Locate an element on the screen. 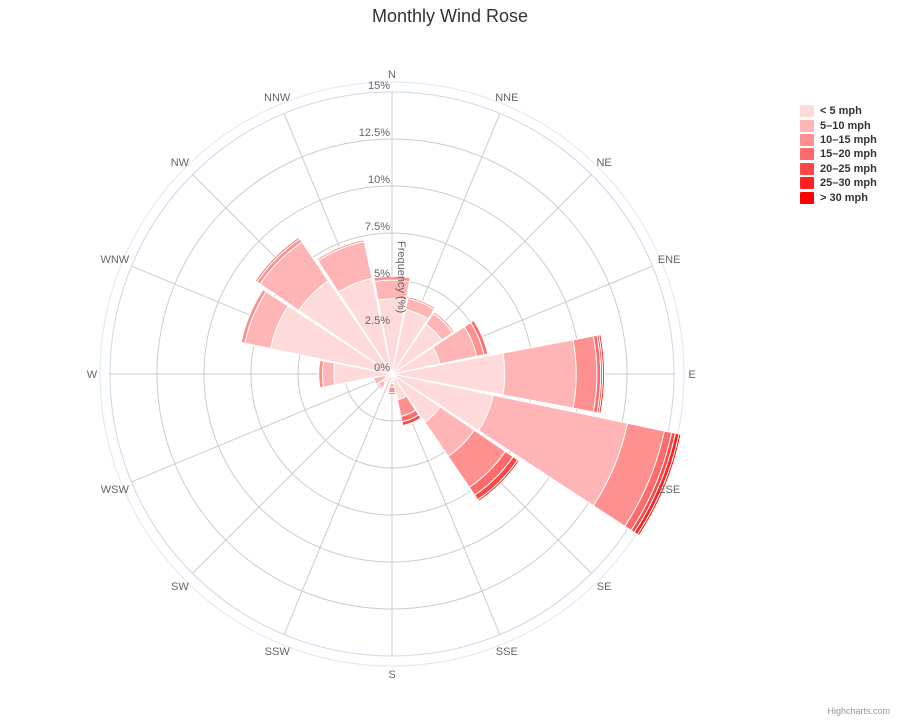  radial-tick-label: 7.5% is located at coordinates (377, 227).